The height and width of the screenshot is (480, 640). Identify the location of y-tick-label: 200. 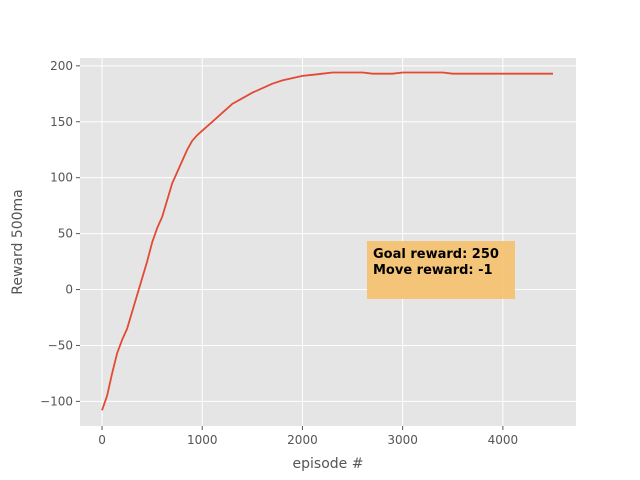
(61, 66).